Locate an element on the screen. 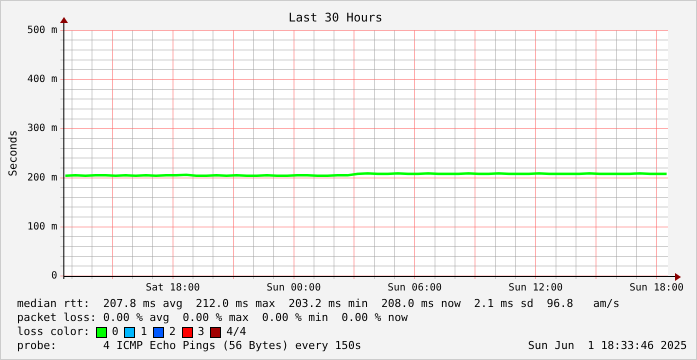 The width and height of the screenshot is (697, 360). y-tick-label: 400 m is located at coordinates (42, 80).